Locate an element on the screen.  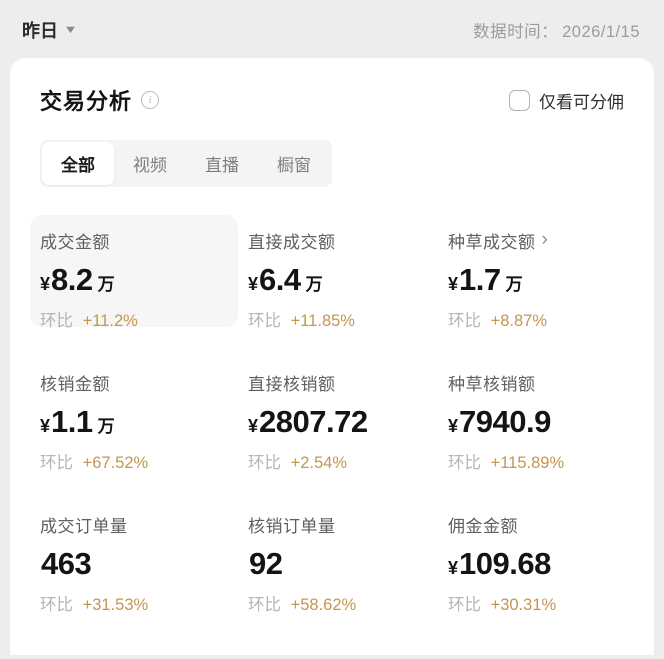
metric-label: 核销订单量 is located at coordinates (292, 526).